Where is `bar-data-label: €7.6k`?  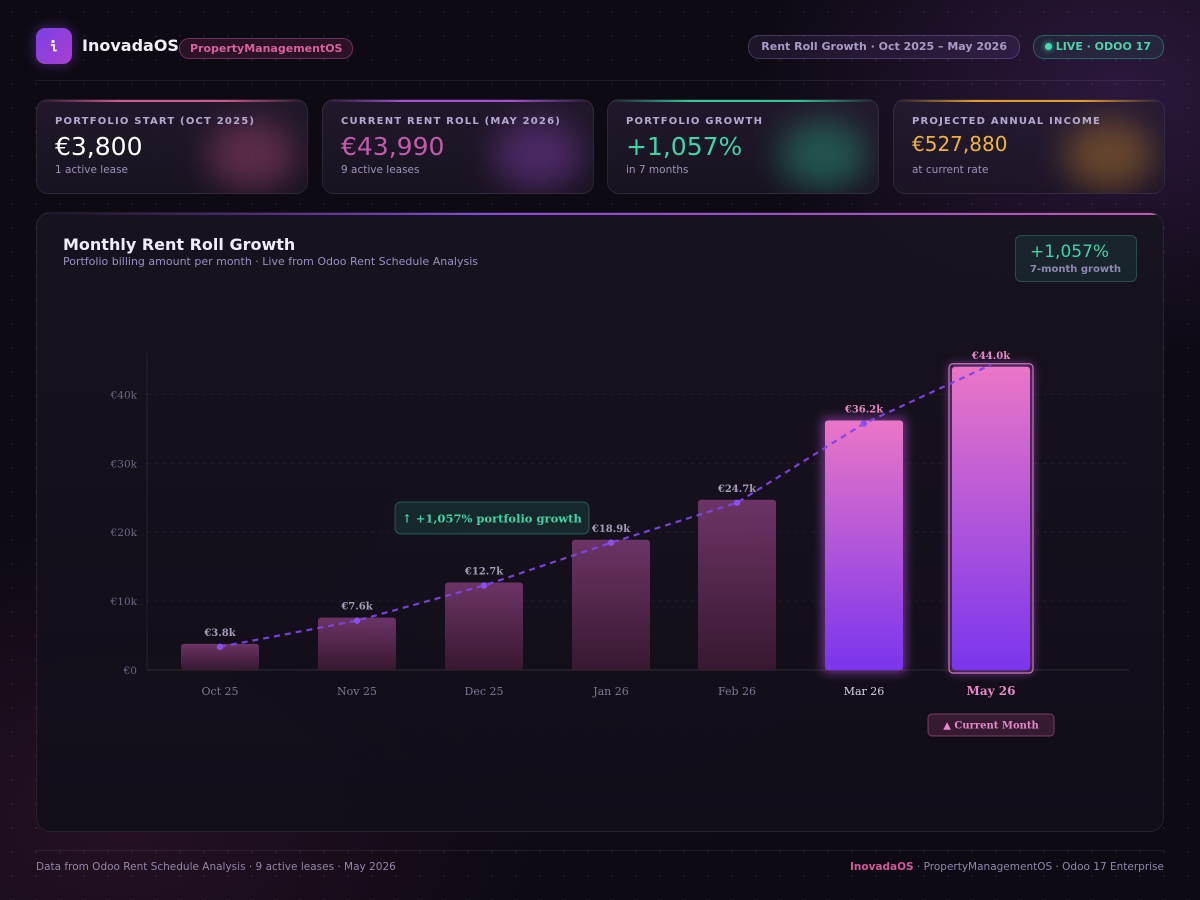
bar-data-label: €7.6k is located at coordinates (356, 607).